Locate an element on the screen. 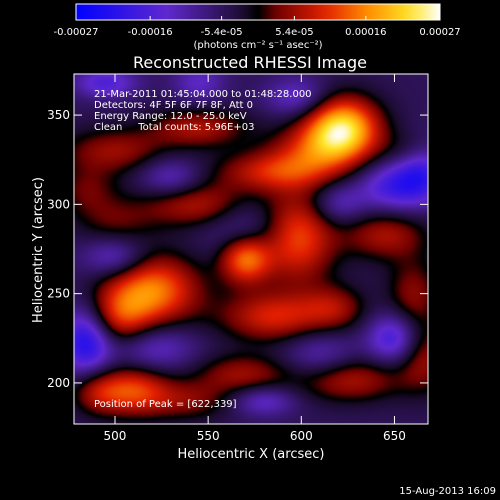  x-tick-label: 600 is located at coordinates (301, 436).